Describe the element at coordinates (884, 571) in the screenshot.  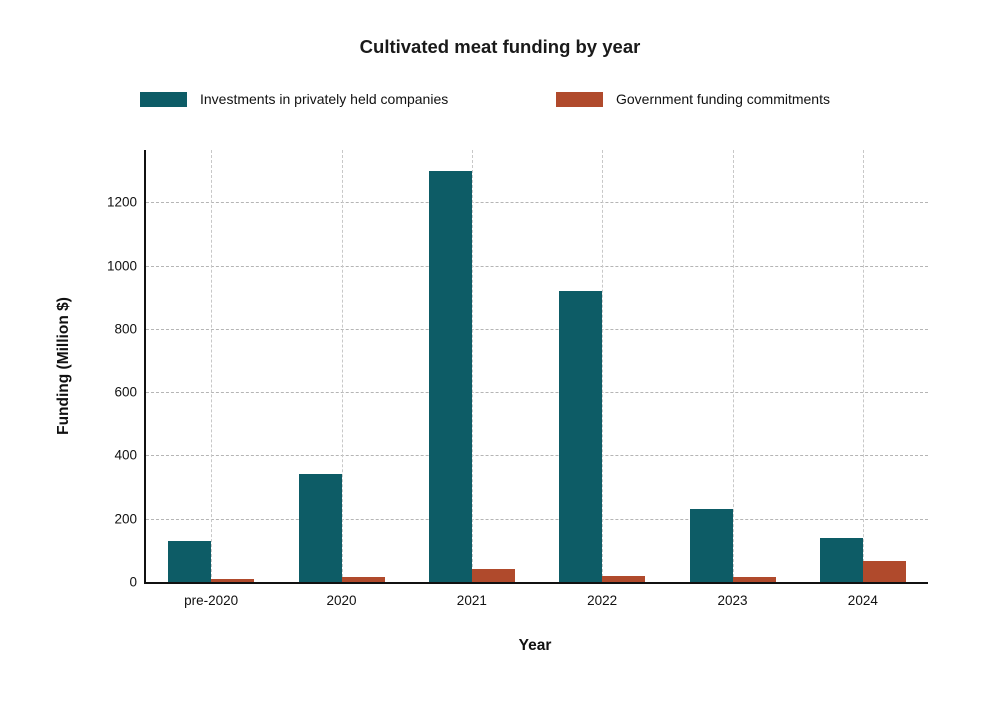
I see `bar-government-2024` at that location.